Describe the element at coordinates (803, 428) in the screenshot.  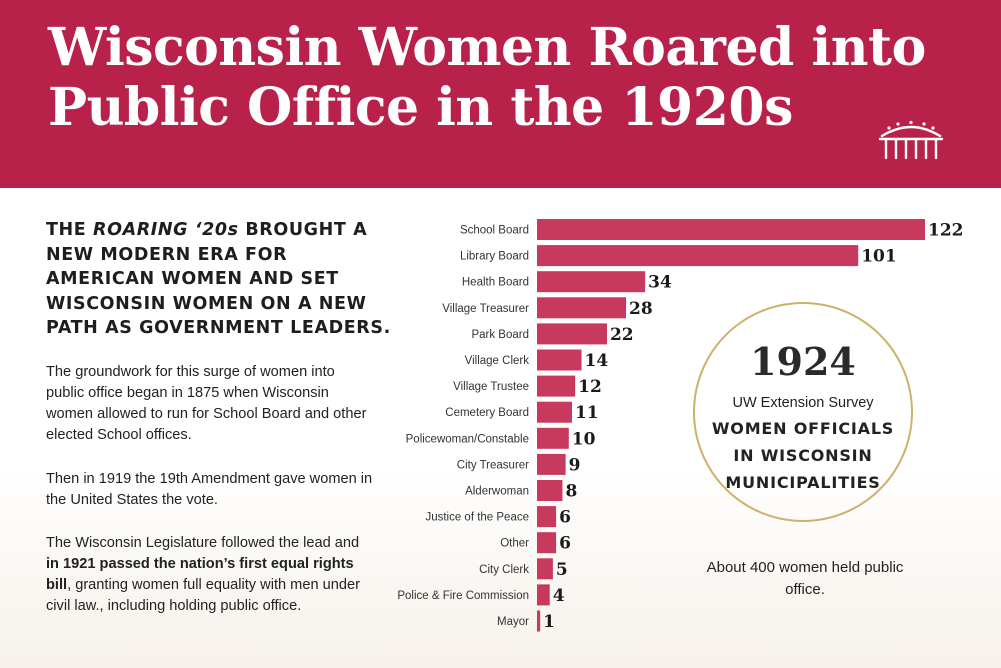
I see `callout-heading-line-1: WOMEN OFFICIALS` at that location.